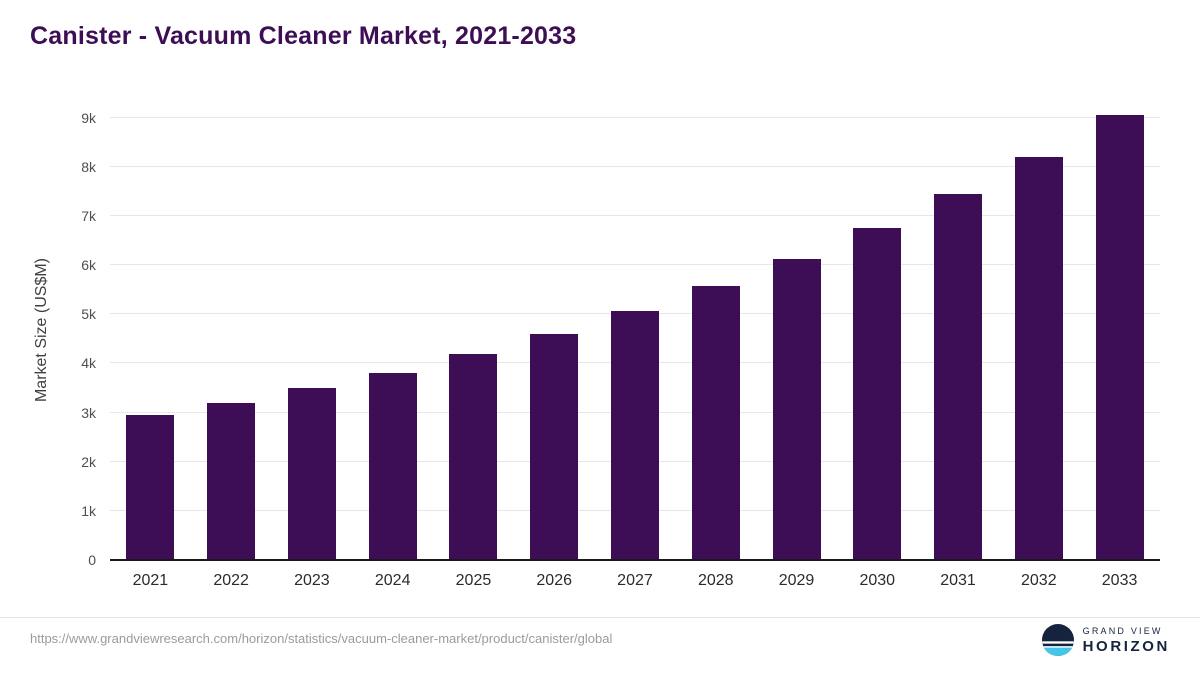 Image resolution: width=1200 pixels, height=675 pixels. What do you see at coordinates (877, 580) in the screenshot?
I see `x-tick-label: 2030` at bounding box center [877, 580].